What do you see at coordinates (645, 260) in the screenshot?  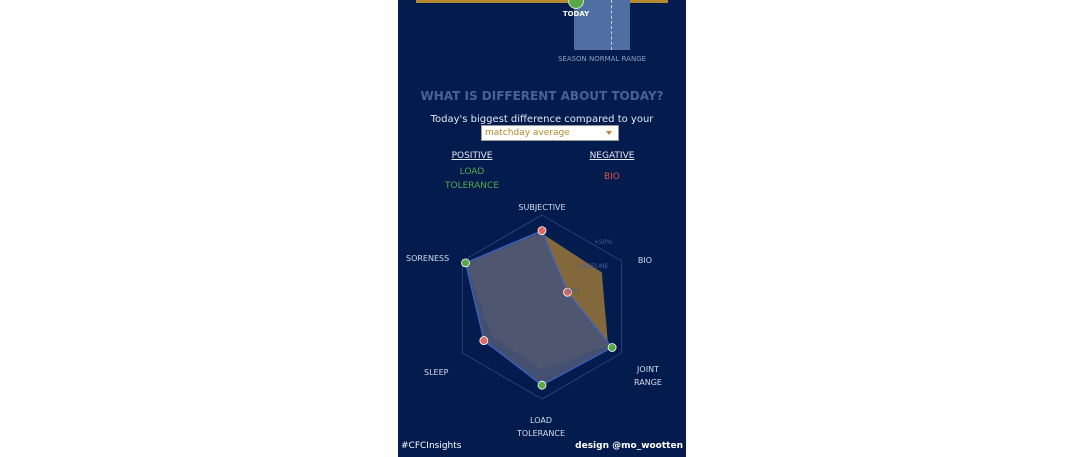 I see `axis-label-bio: BIO` at bounding box center [645, 260].